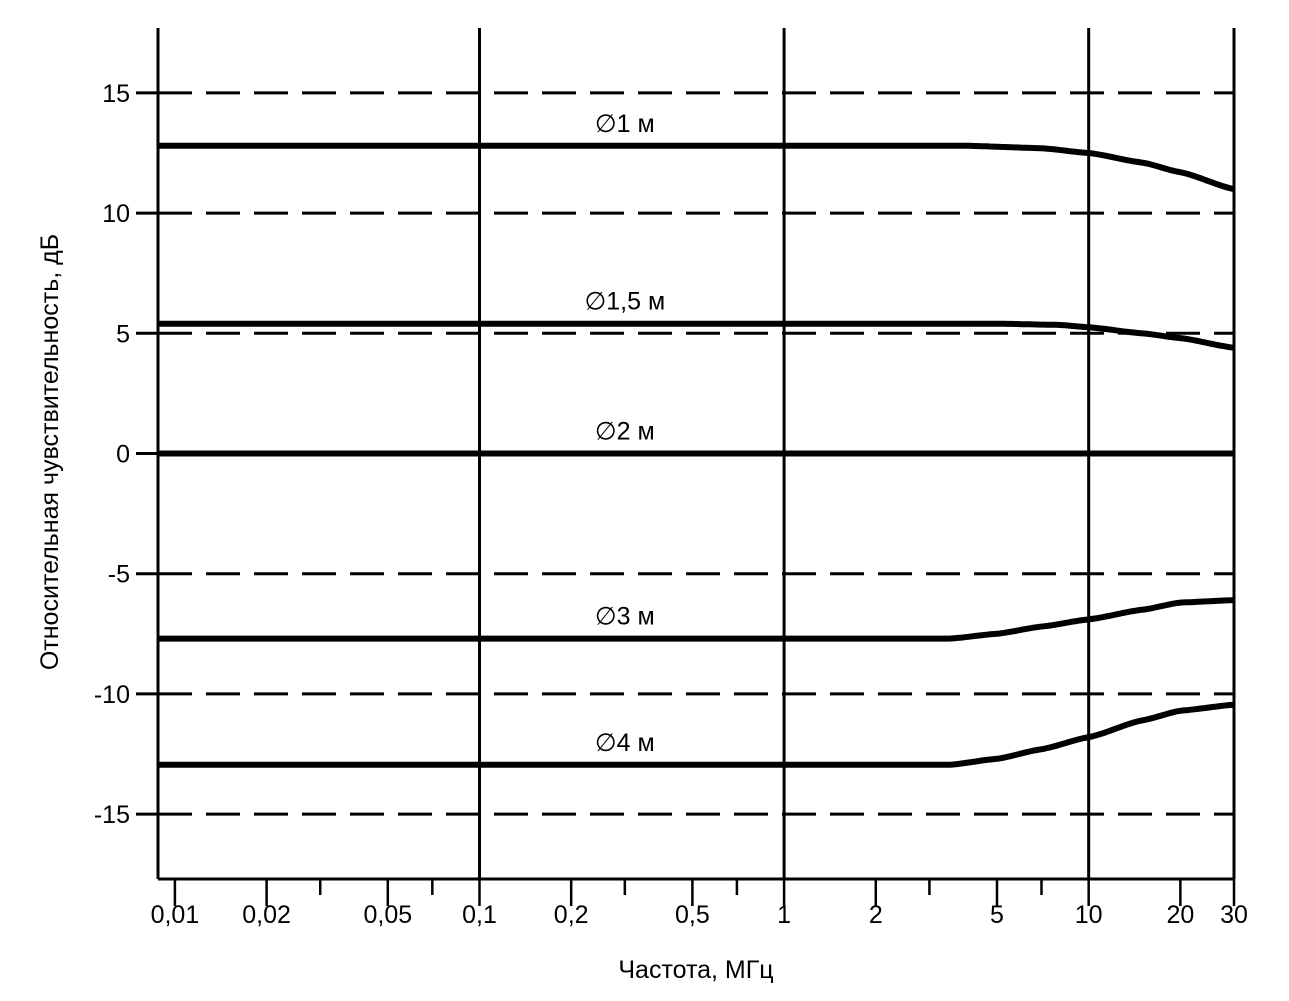 Image resolution: width=1289 pixels, height=1001 pixels. What do you see at coordinates (624, 302) in the screenshot?
I see `series-label: ∅1,5 м` at bounding box center [624, 302].